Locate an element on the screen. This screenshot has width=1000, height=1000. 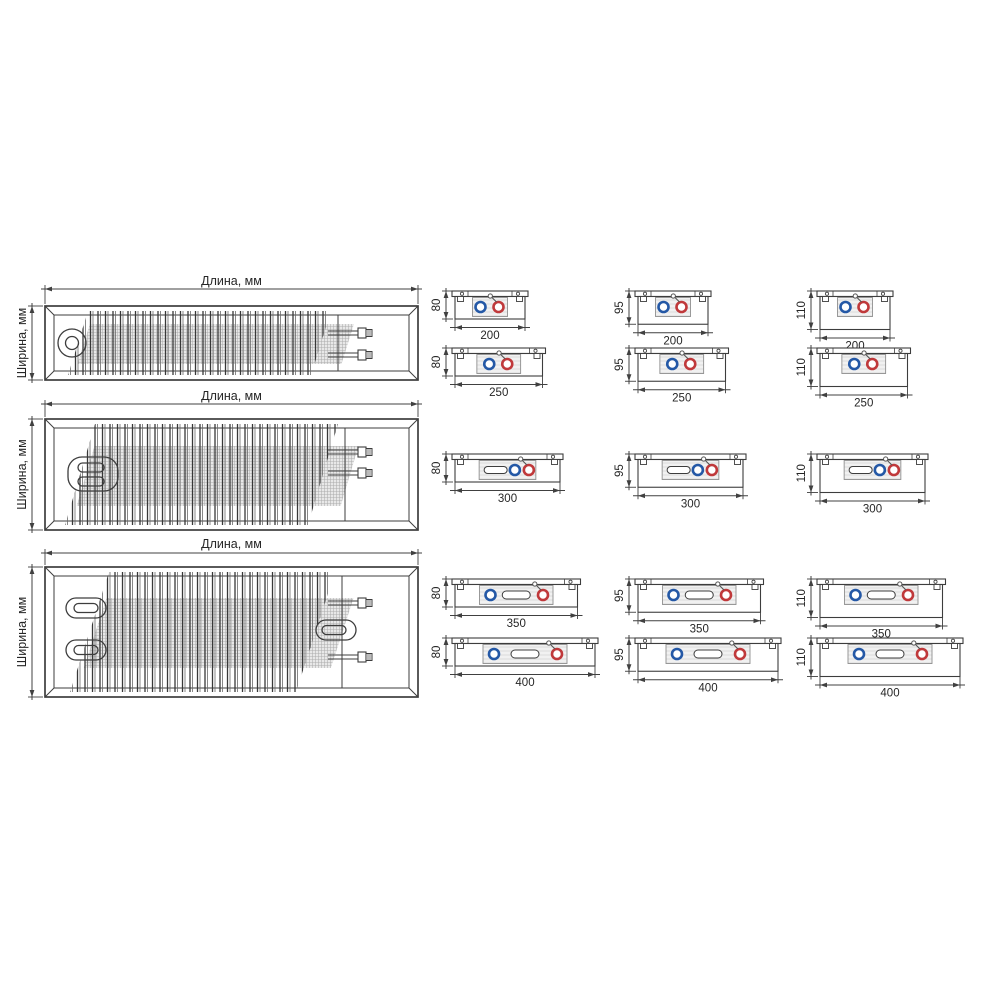
cross-section-h95-w250: 250 95 is located at coordinates (672, 374).